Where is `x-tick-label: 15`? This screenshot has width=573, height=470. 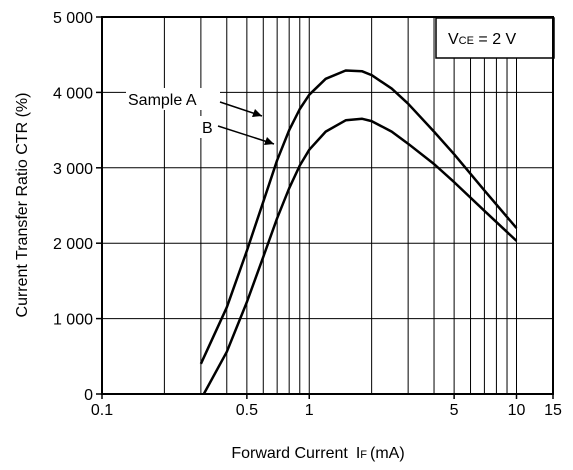
x-tick-label: 15 is located at coordinates (553, 410).